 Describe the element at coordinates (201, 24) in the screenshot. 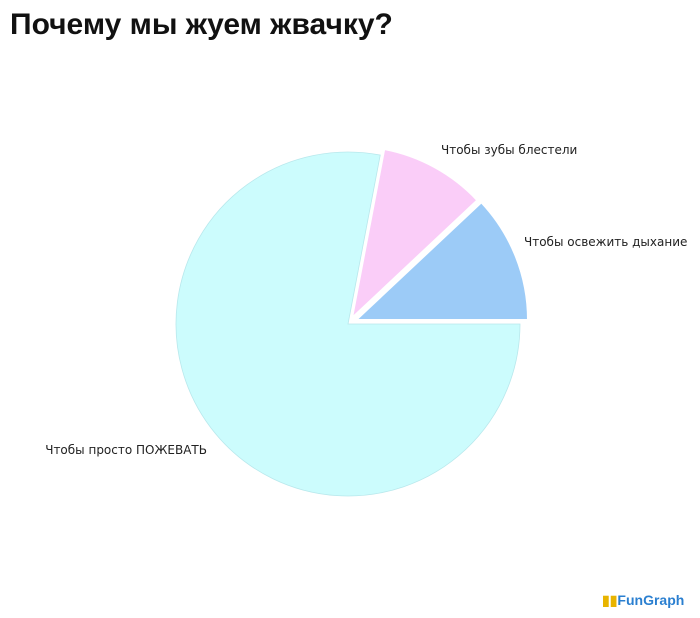

I see `chart-title: Почему мы жуем жвачку?` at that location.